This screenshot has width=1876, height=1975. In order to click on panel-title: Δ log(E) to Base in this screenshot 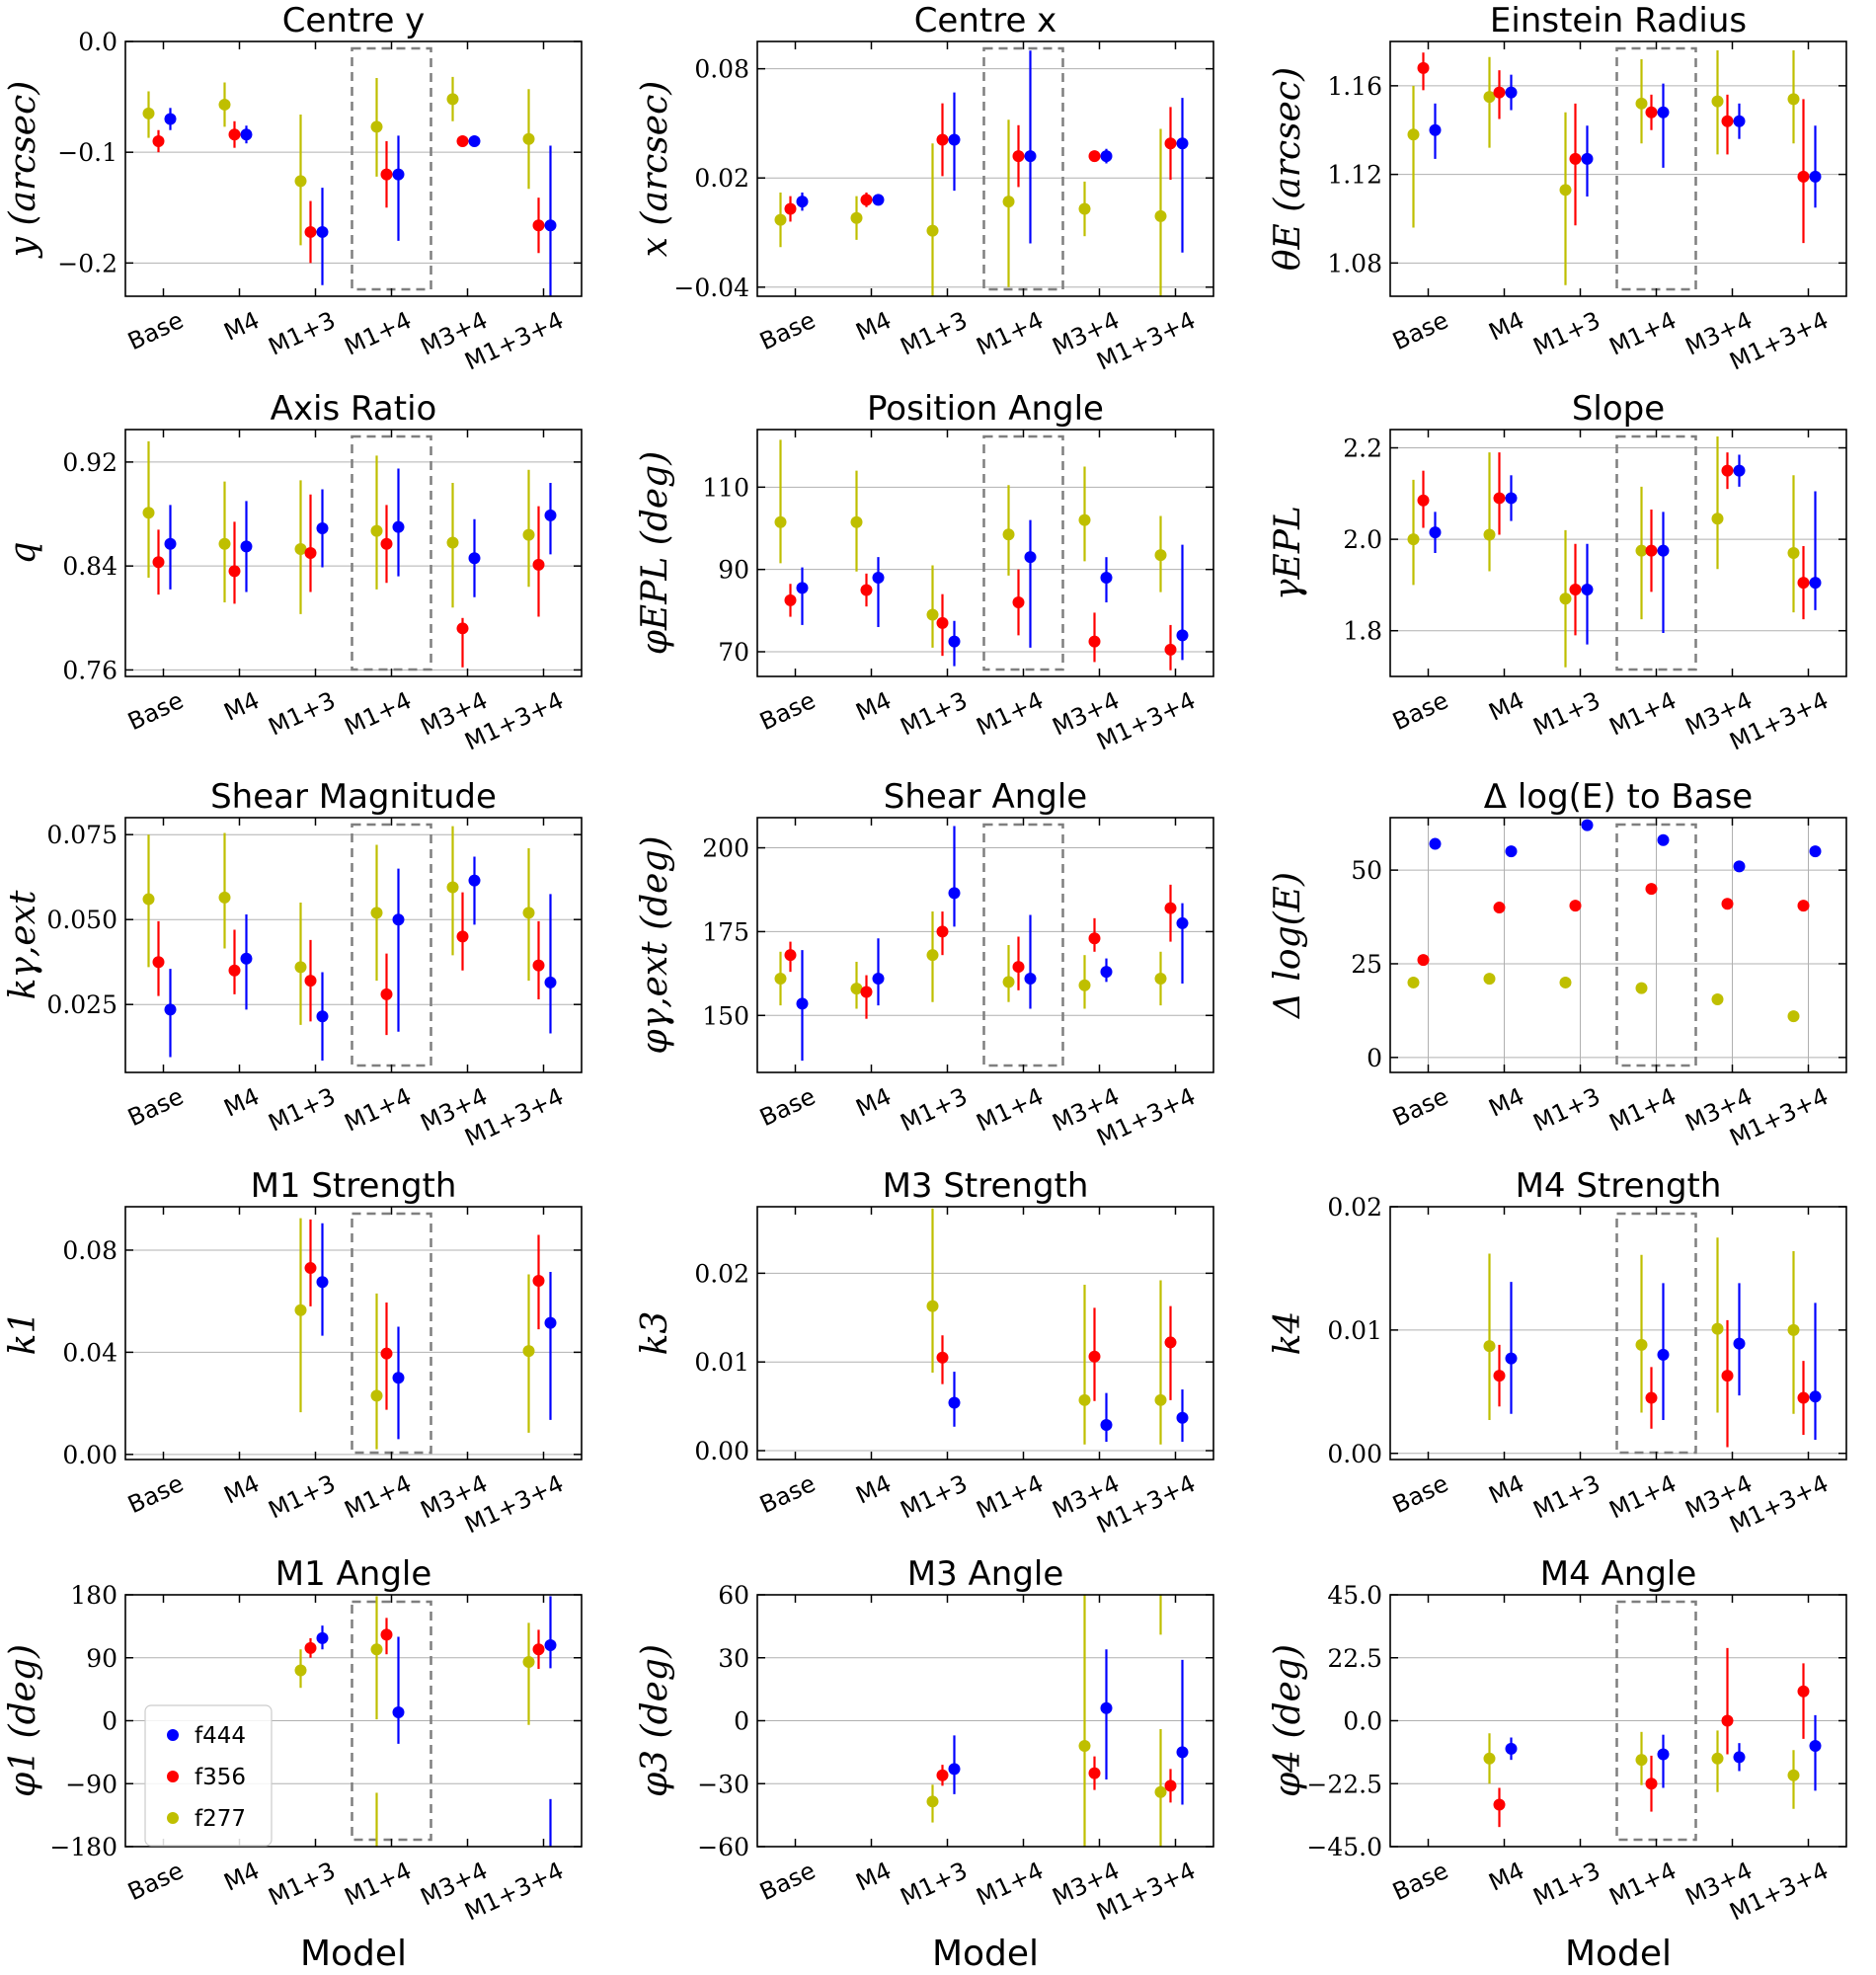, I will do `click(1619, 797)`.